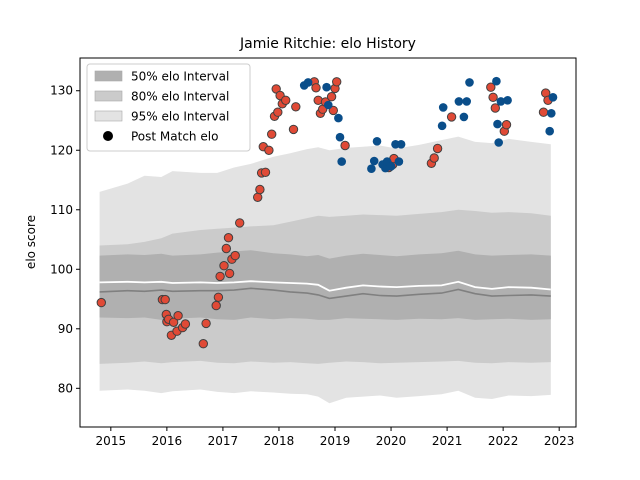 The image size is (640, 480). Describe the element at coordinates (279, 441) in the screenshot. I see `x-tick-label: 2018` at that location.